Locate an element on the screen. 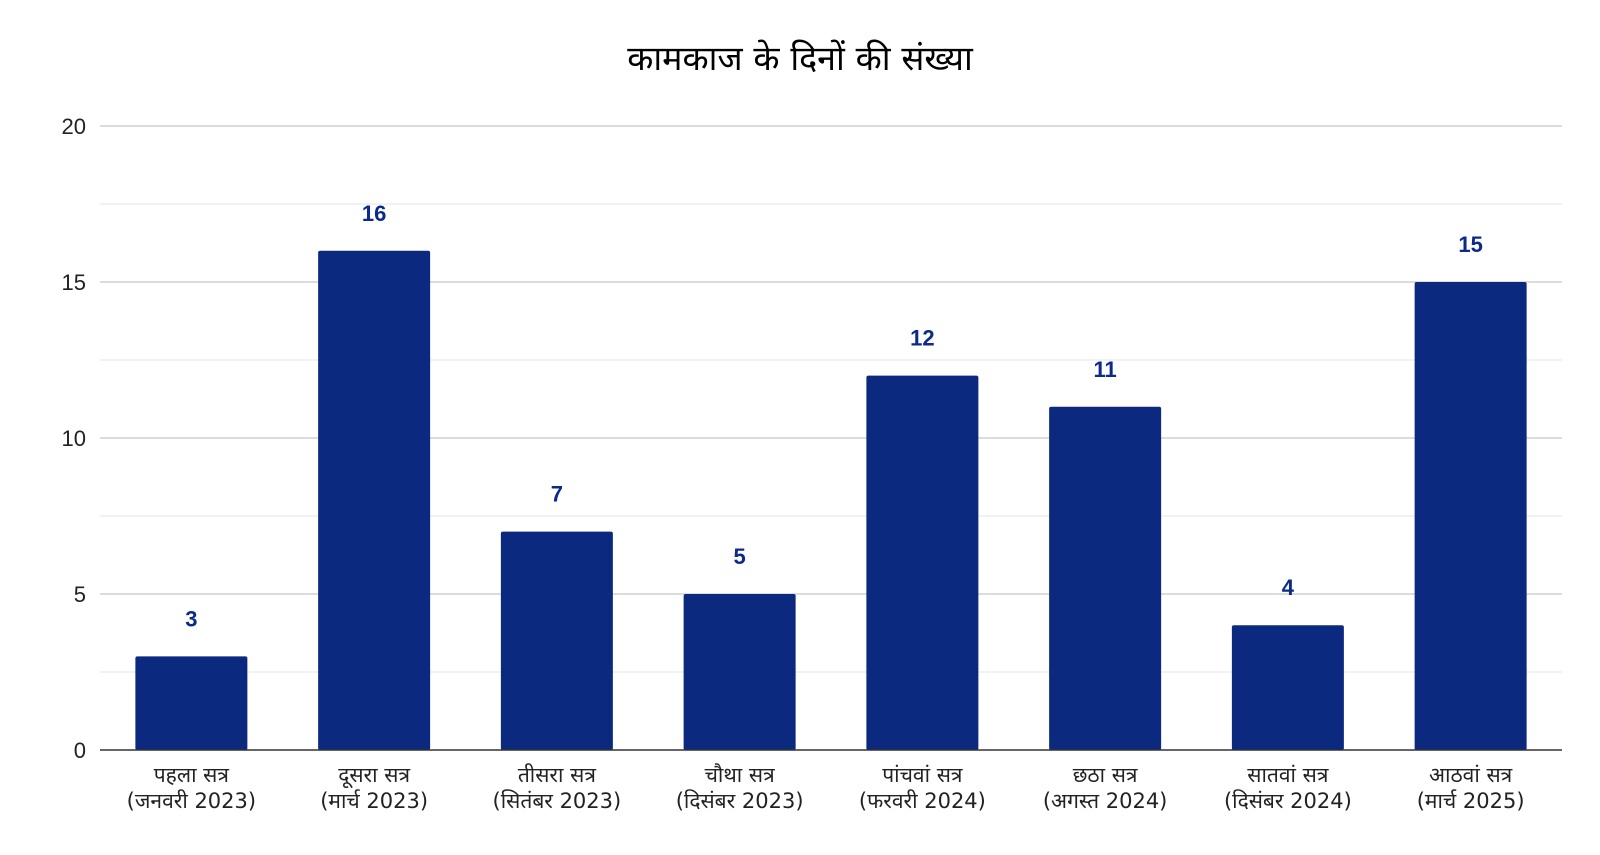 The width and height of the screenshot is (1600, 855). x-tick-label: दूसरा सत्र is located at coordinates (374, 776).